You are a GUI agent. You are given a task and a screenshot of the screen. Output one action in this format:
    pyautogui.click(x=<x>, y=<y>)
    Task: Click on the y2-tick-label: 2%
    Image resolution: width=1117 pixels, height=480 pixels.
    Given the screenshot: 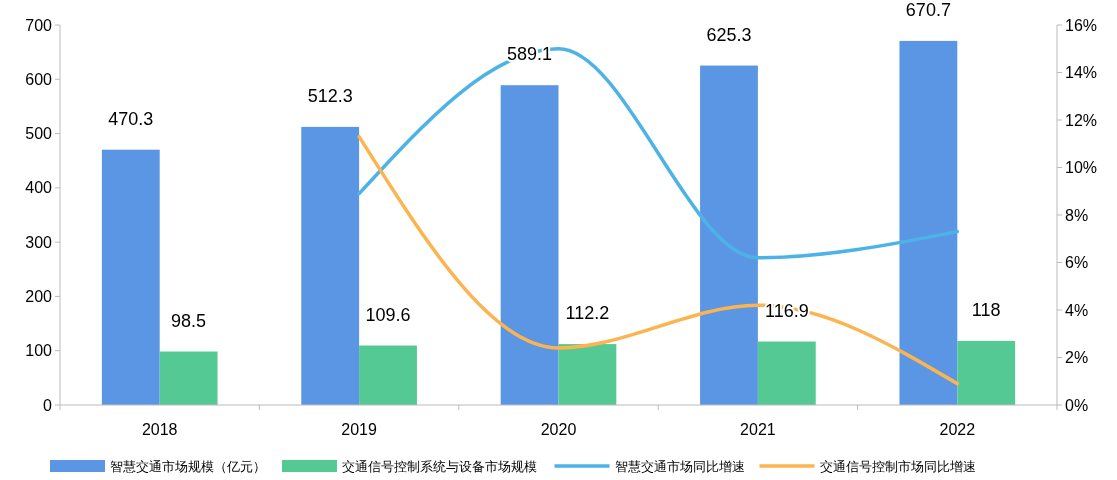 What is the action you would take?
    pyautogui.click(x=1077, y=358)
    